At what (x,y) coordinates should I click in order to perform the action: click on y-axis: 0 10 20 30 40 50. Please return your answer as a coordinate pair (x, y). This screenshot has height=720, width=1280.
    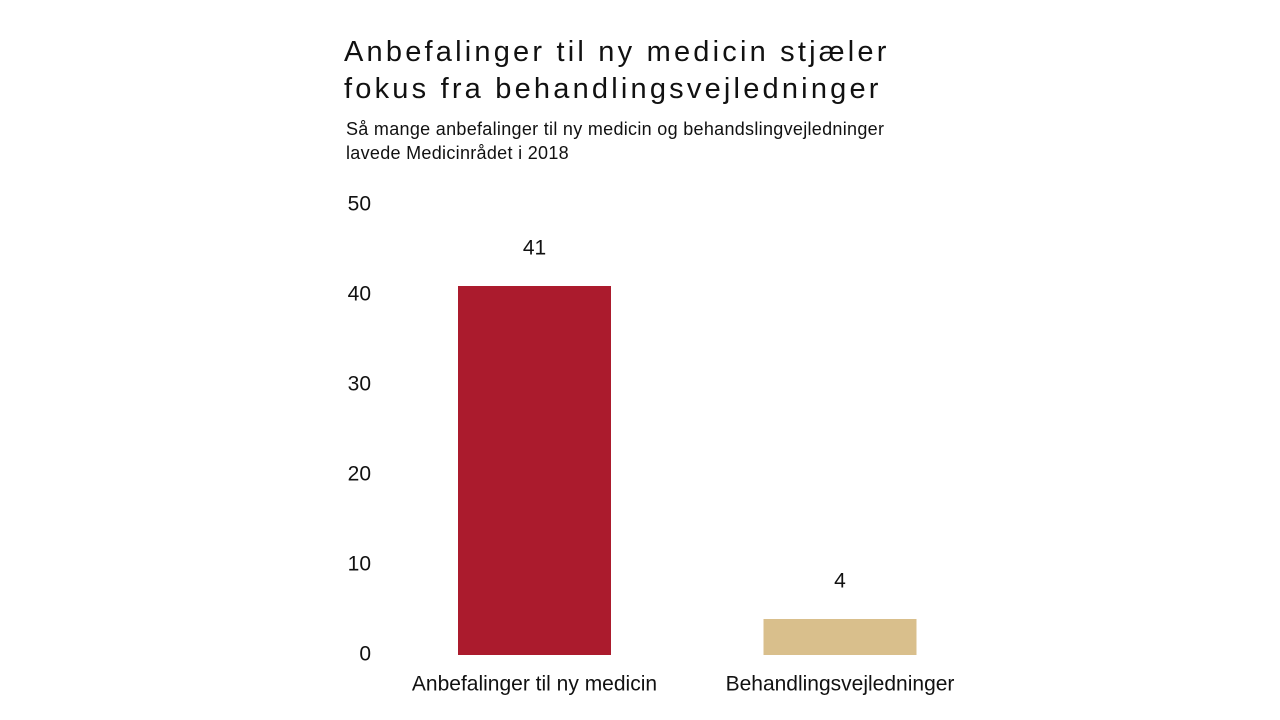
    Looking at the image, I should click on (359, 429).